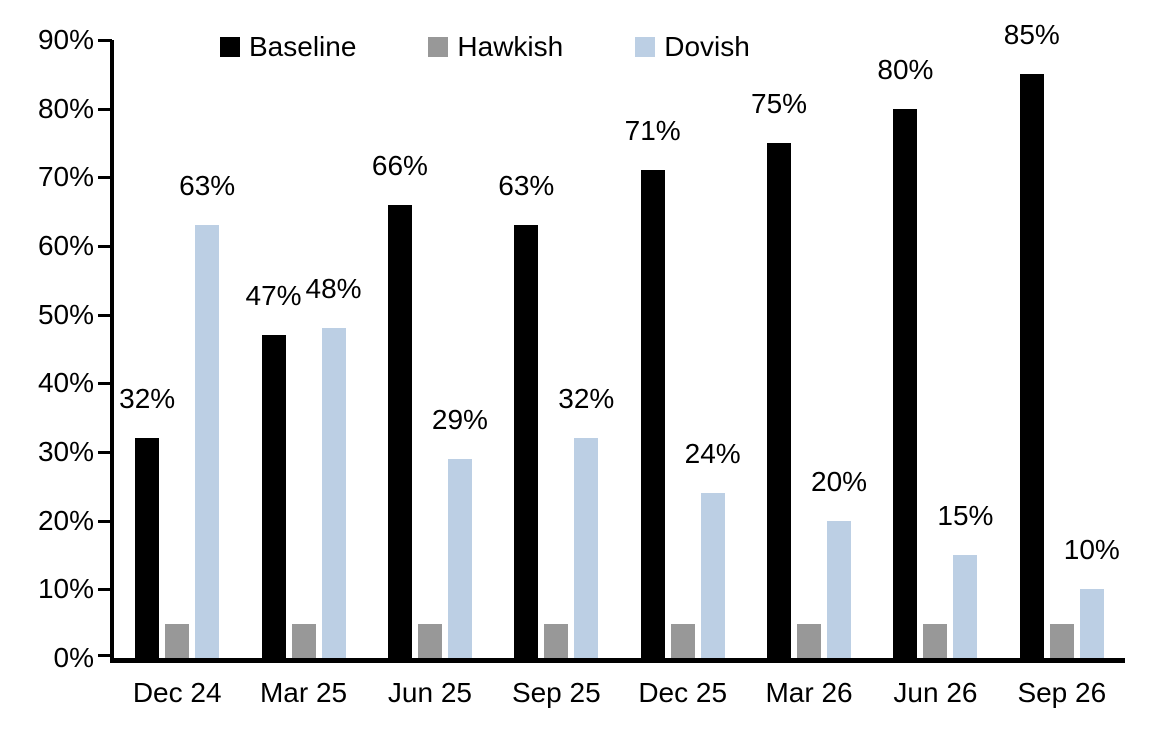 The image size is (1152, 729). Describe the element at coordinates (65, 314) in the screenshot. I see `y-axis-label: 50%` at that location.